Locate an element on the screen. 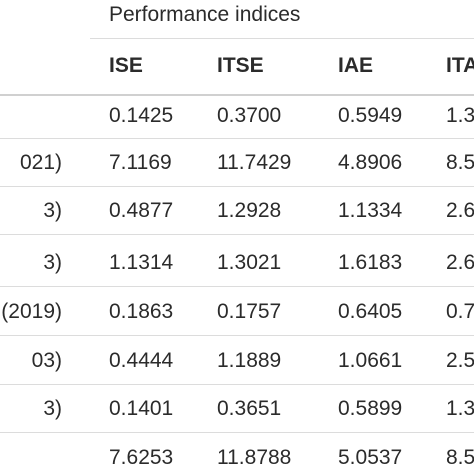  column-header-itae: ITA is located at coordinates (460, 65).